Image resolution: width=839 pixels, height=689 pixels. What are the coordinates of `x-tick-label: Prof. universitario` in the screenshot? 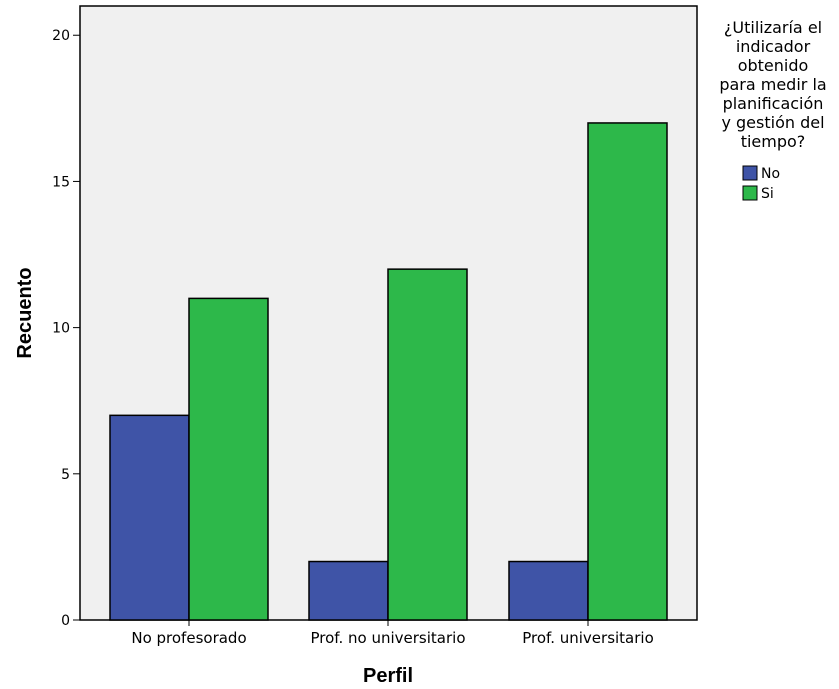 It's located at (588, 638).